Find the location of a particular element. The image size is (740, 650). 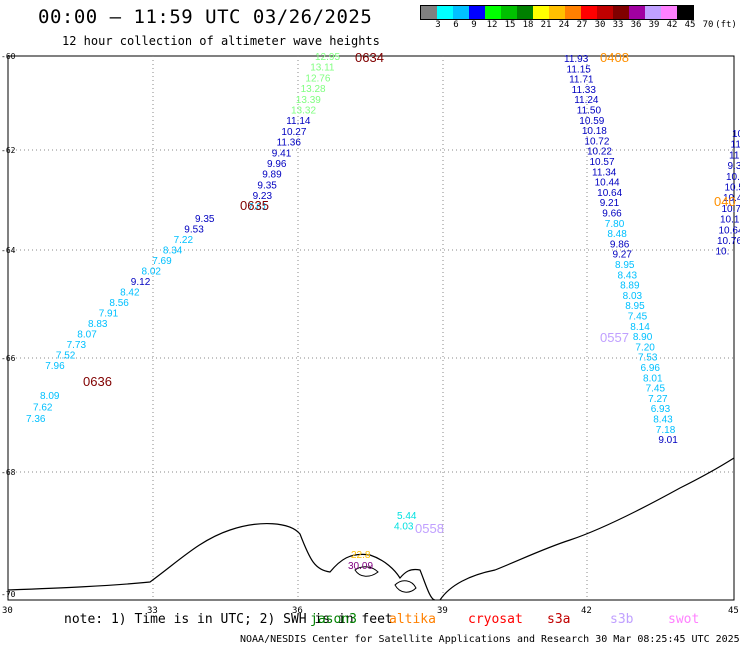

wave-height-value: 7.53 is located at coordinates (648, 358).